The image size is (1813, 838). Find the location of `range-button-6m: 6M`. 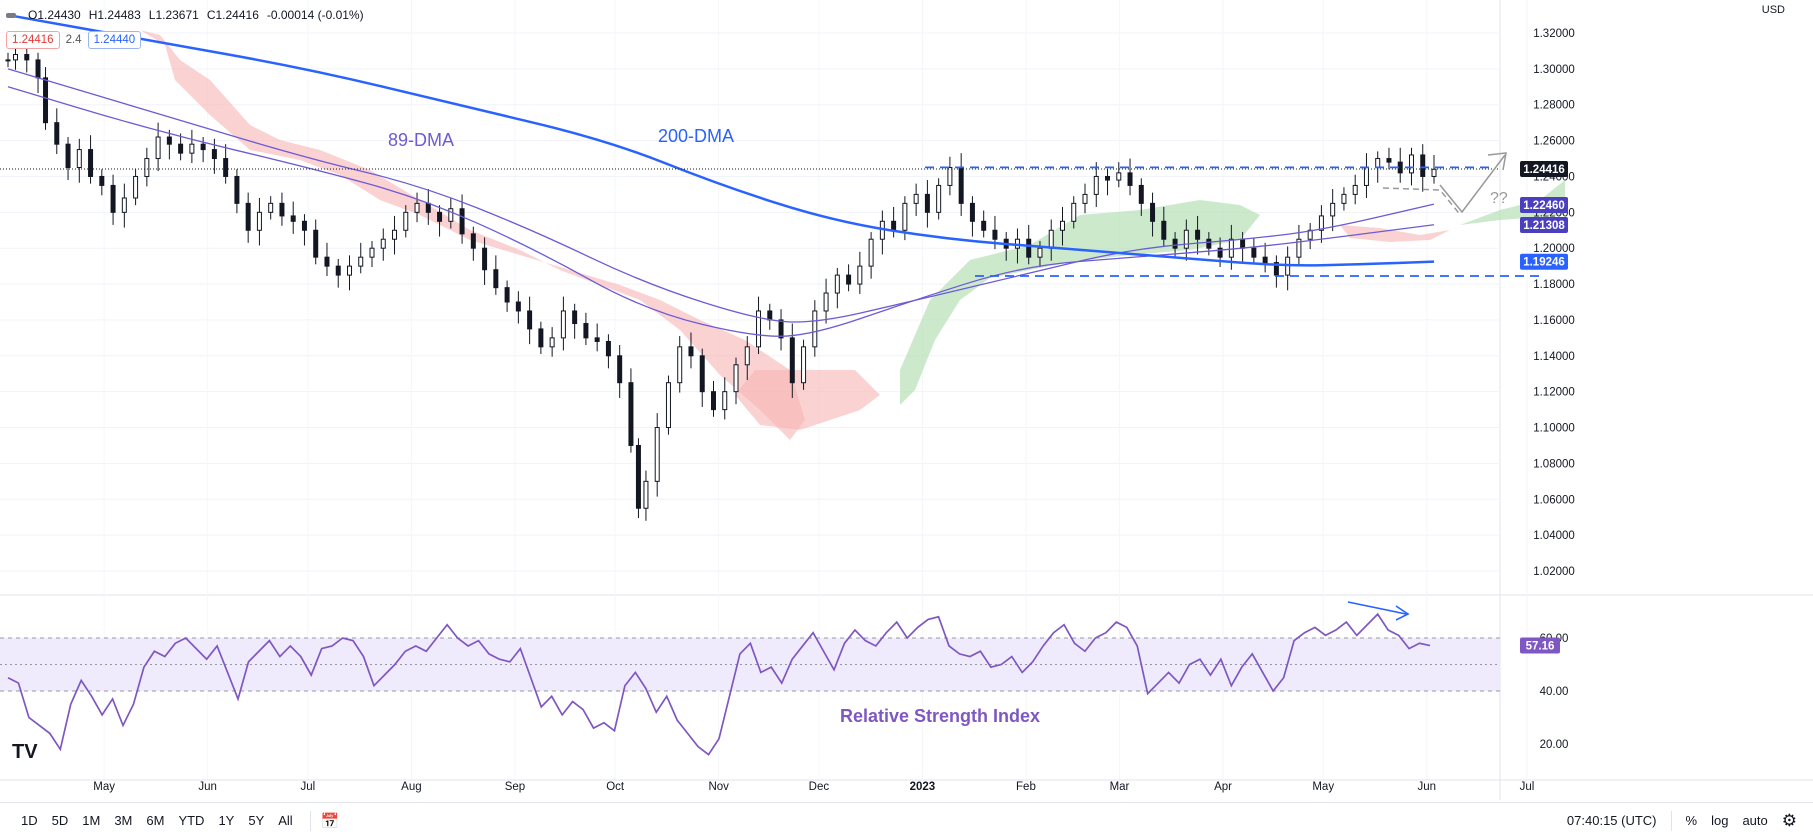

range-button-6m: 6M is located at coordinates (155, 820).